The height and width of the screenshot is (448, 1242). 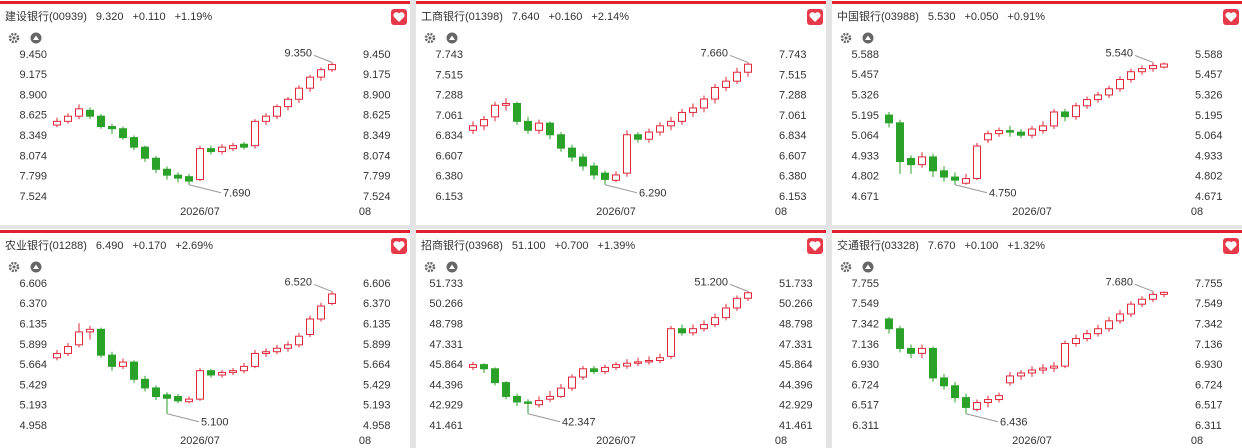 What do you see at coordinates (377, 426) in the screenshot?
I see `y-tick-label-right: 4.958` at bounding box center [377, 426].